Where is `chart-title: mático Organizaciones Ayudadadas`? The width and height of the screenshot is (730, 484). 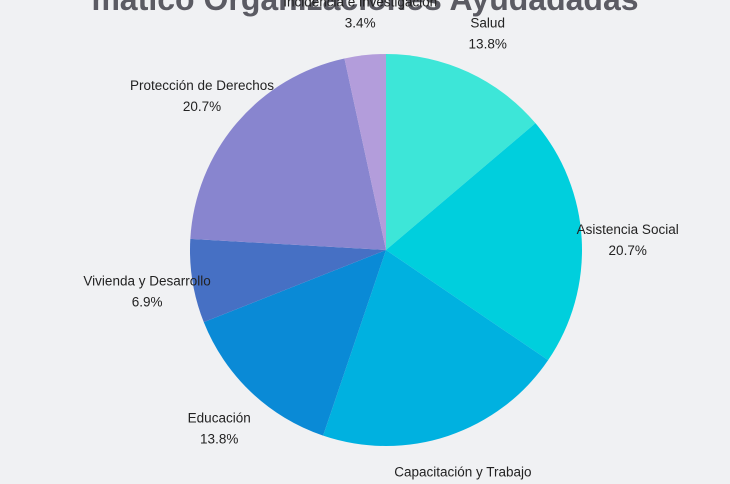 chart-title: mático Organizaciones Ayudadadas is located at coordinates (364, 8).